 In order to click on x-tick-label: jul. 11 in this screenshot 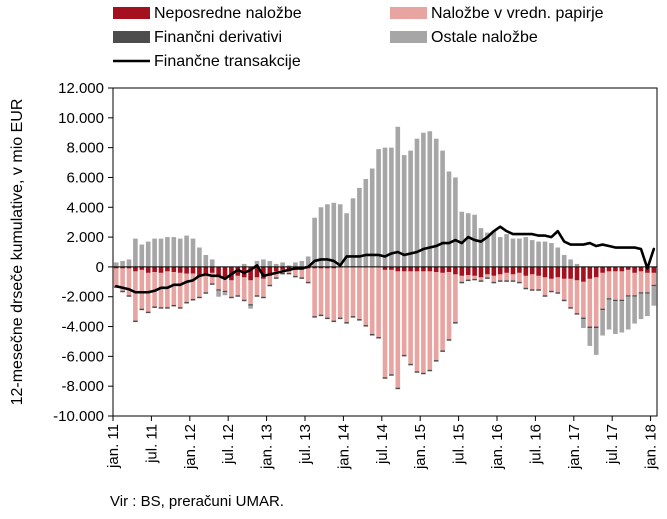, I will do `click(151, 444)`.